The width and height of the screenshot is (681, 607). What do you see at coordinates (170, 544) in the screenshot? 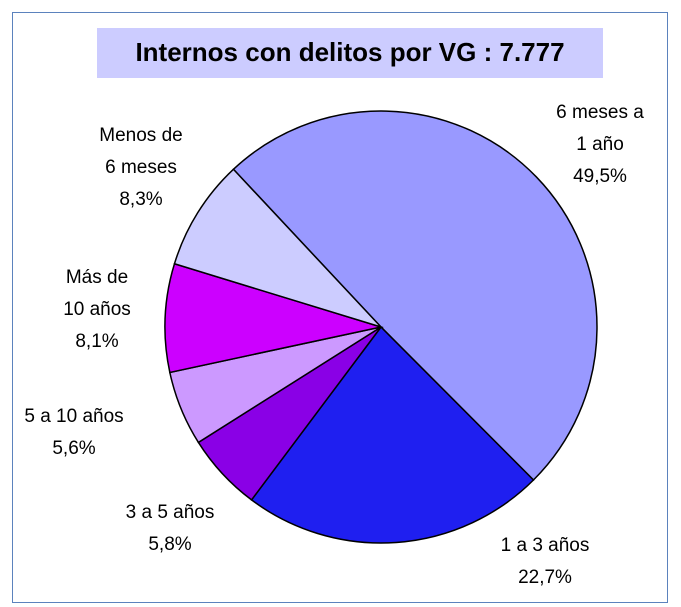
I see `value-label: 5,8%` at bounding box center [170, 544].